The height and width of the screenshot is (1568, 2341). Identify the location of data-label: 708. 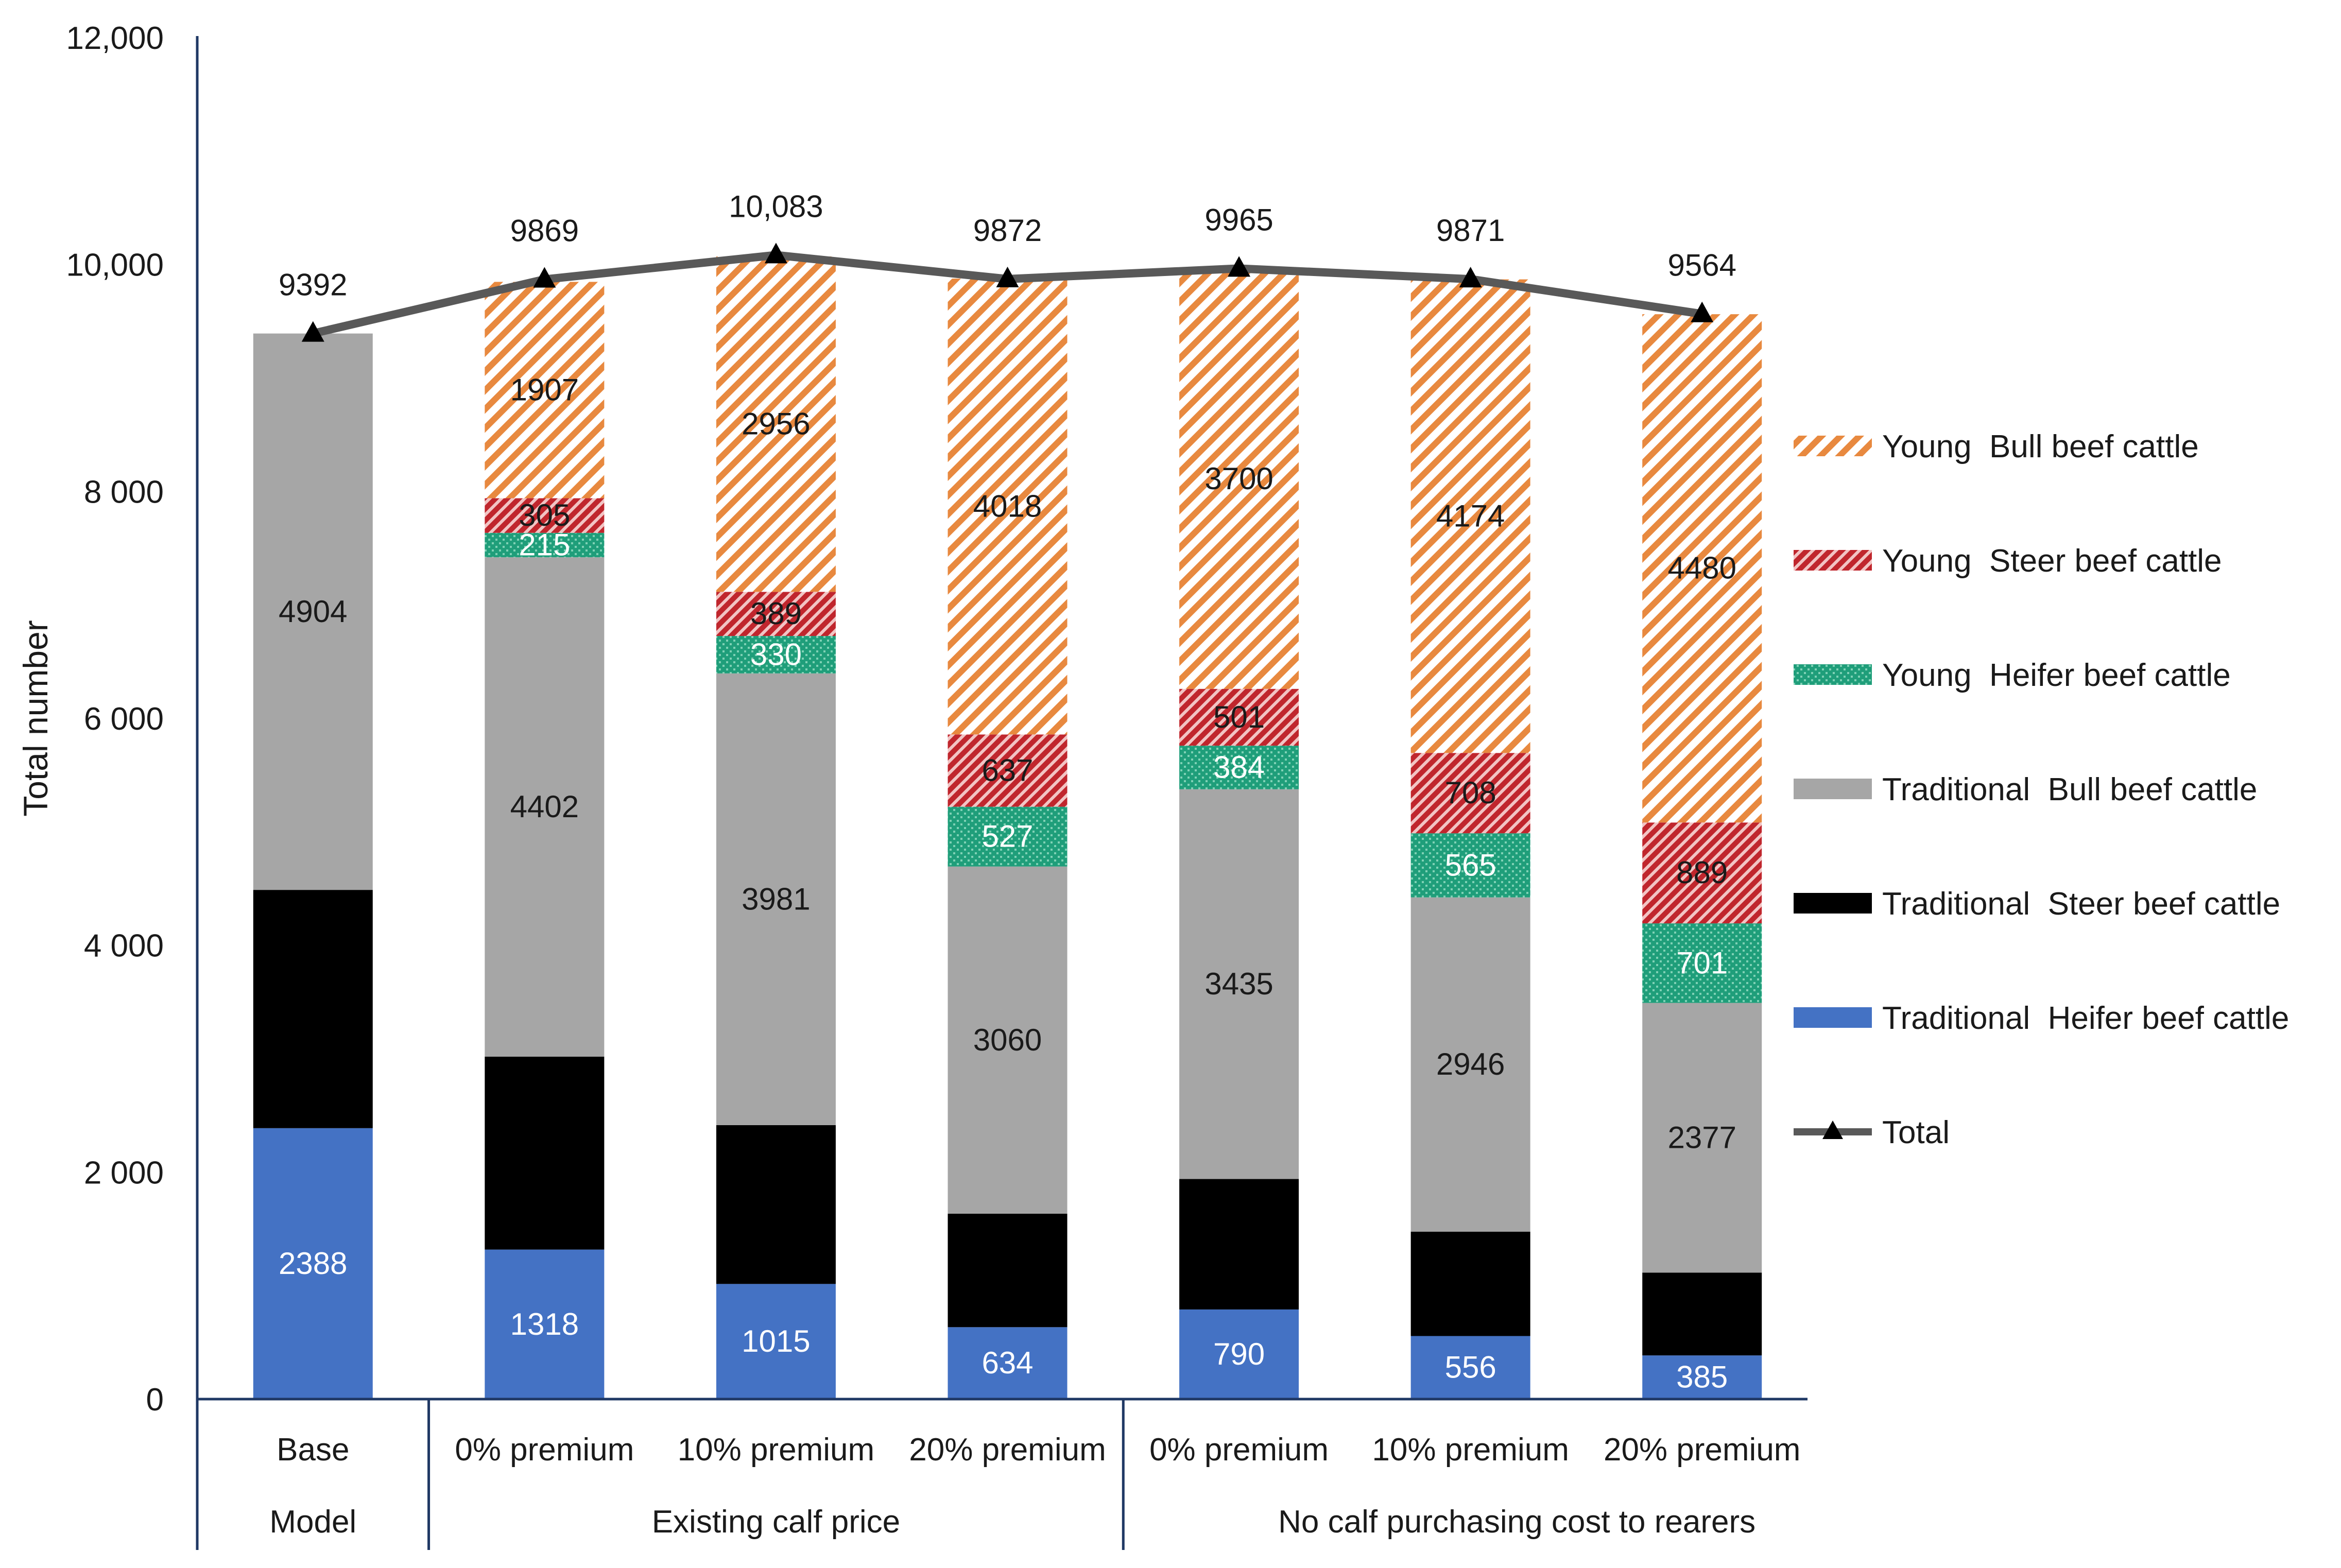
(1470, 793).